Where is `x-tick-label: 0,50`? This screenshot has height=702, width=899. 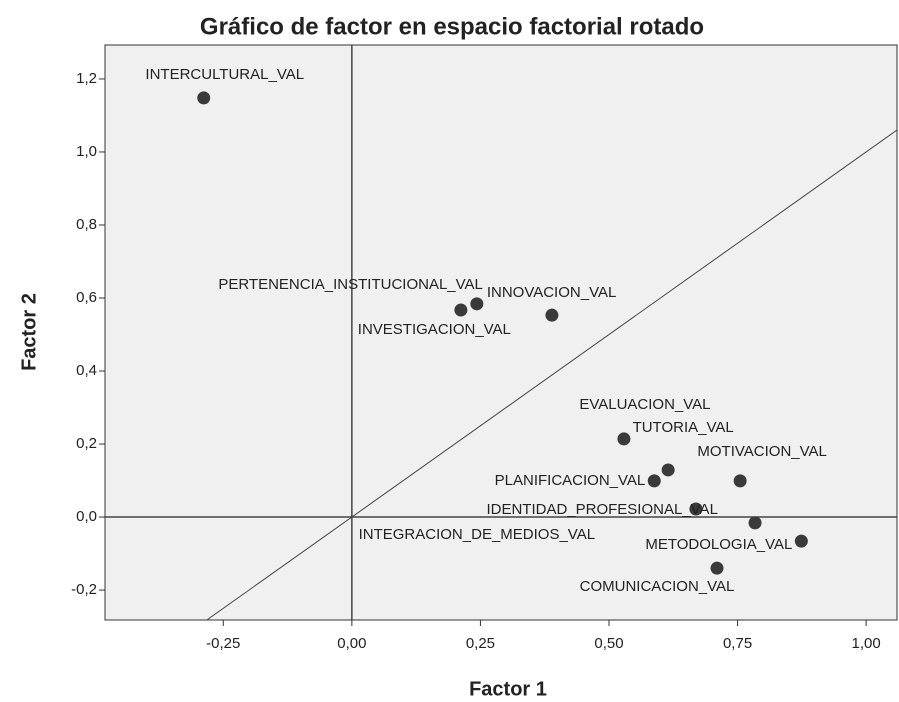 x-tick-label: 0,50 is located at coordinates (608, 643).